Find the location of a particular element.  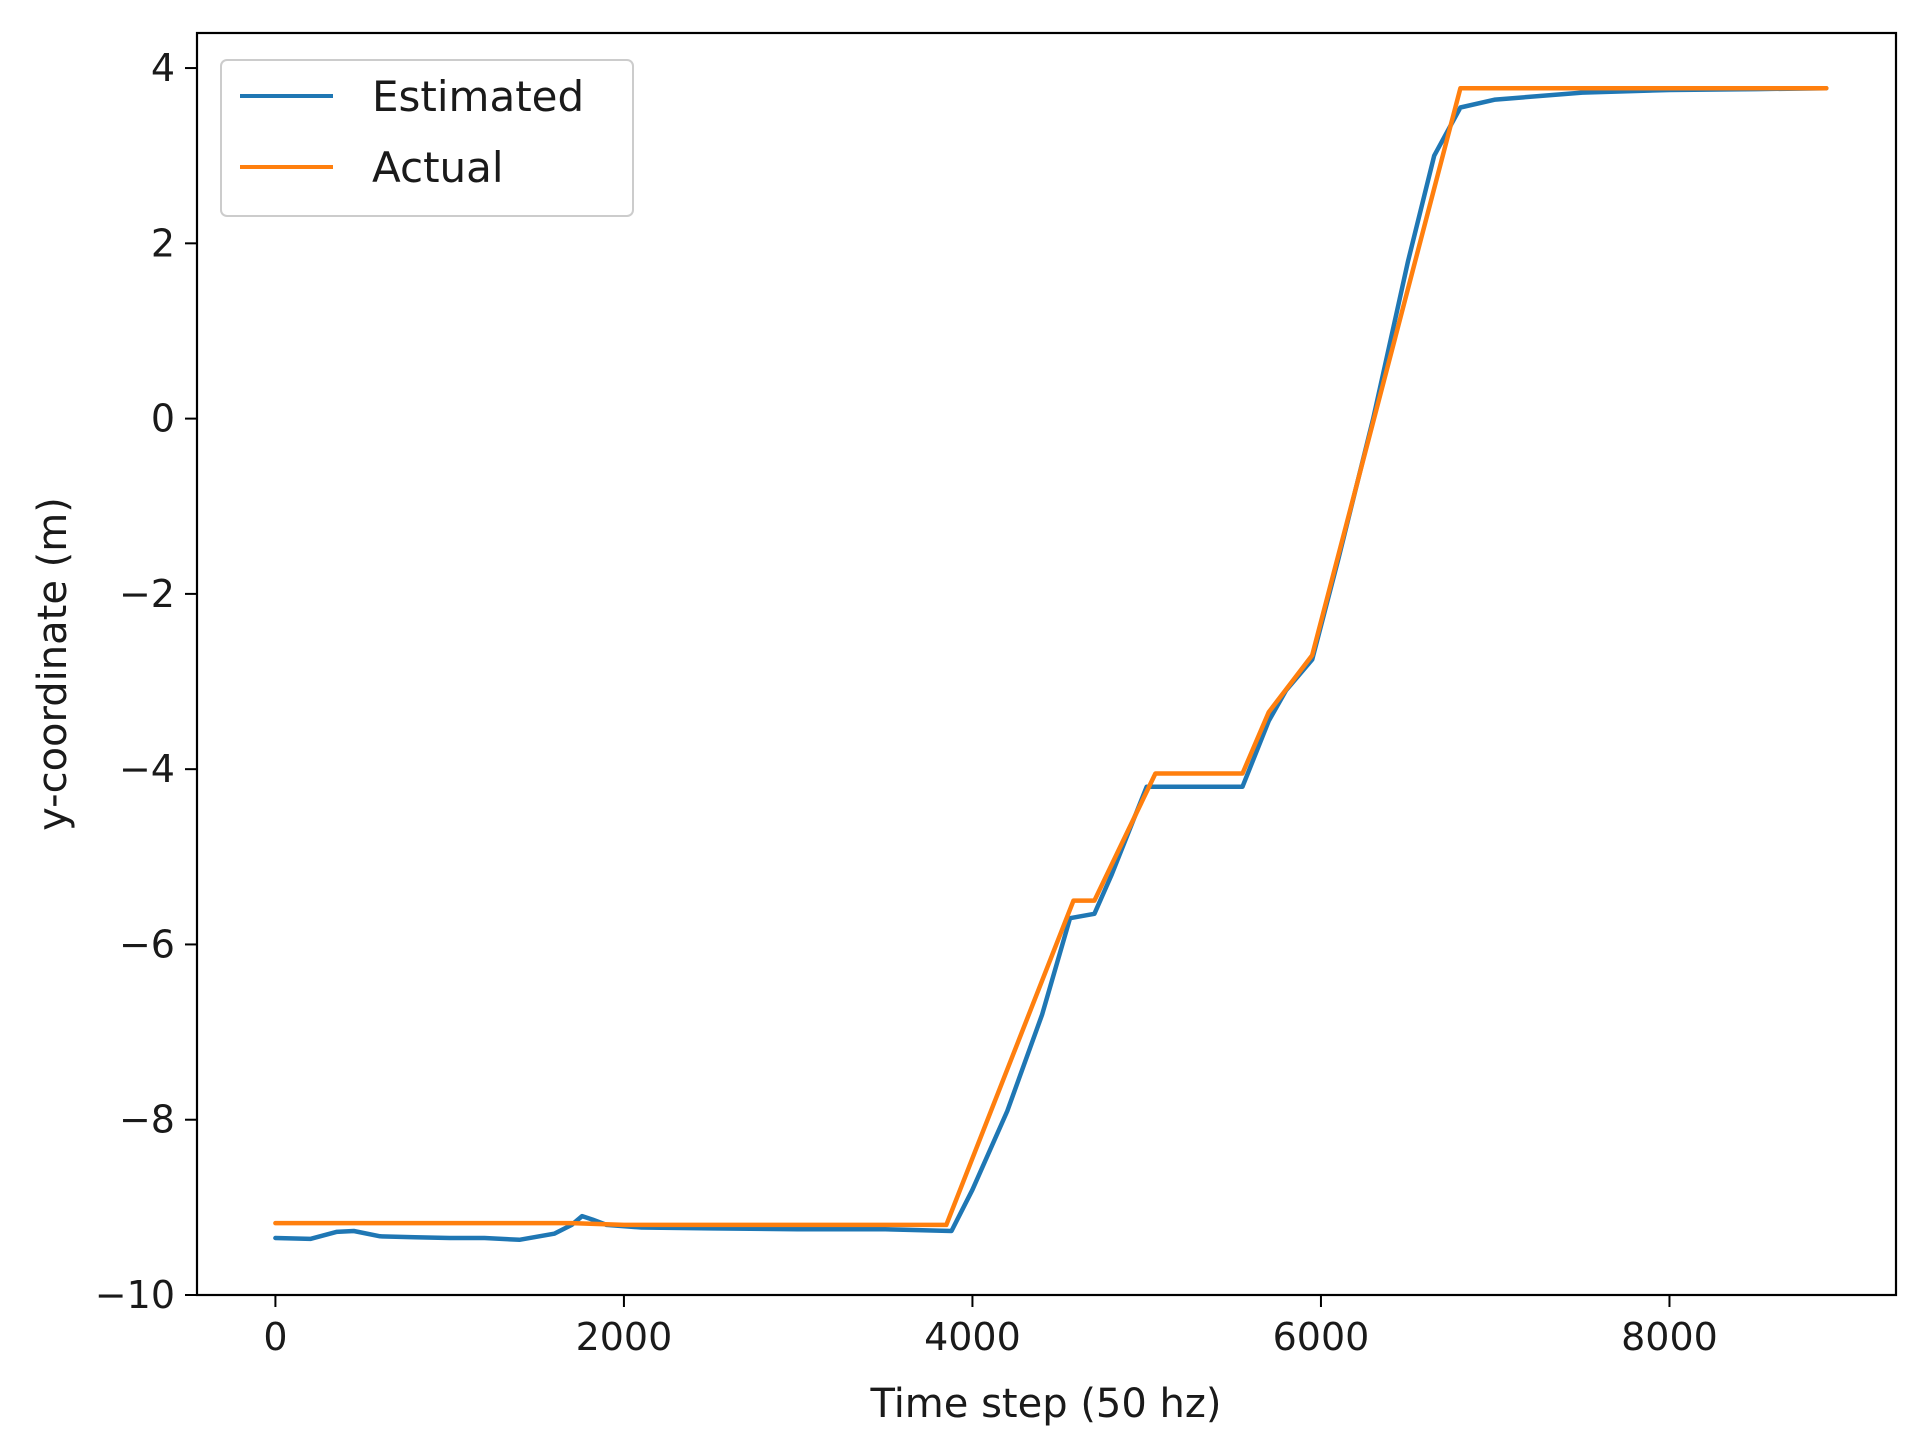

y-tick-label: 0 is located at coordinates (163, 419).